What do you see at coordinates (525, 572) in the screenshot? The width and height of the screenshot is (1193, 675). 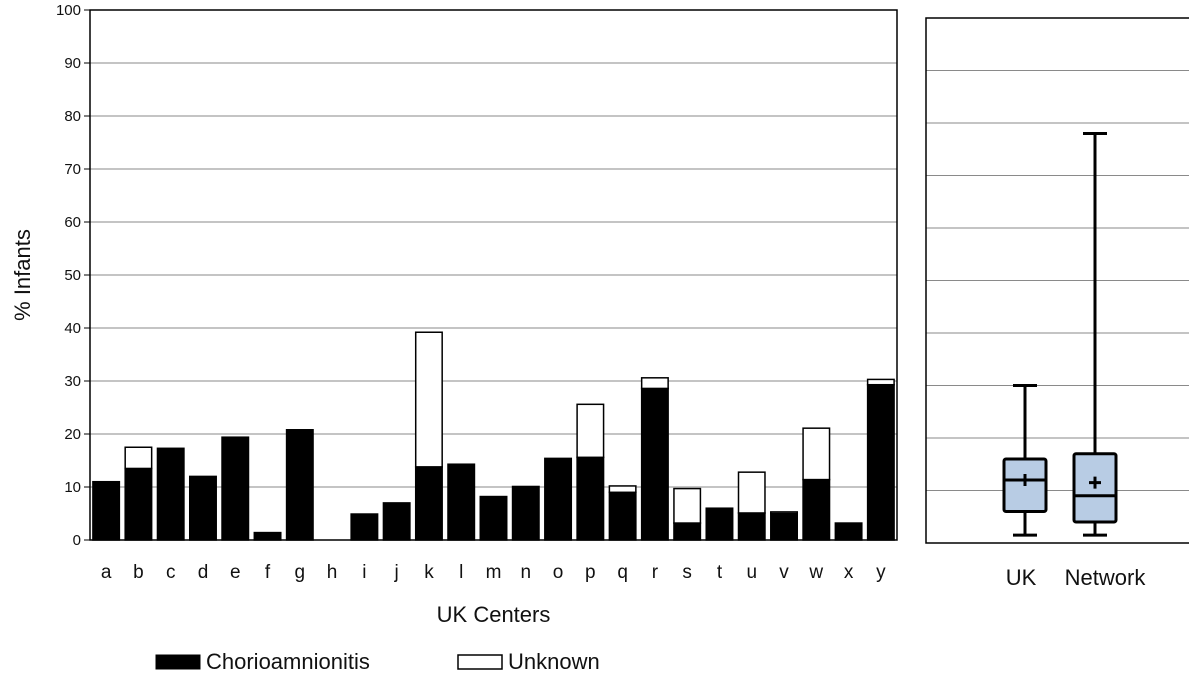 I see `x-tick-label: n` at bounding box center [525, 572].